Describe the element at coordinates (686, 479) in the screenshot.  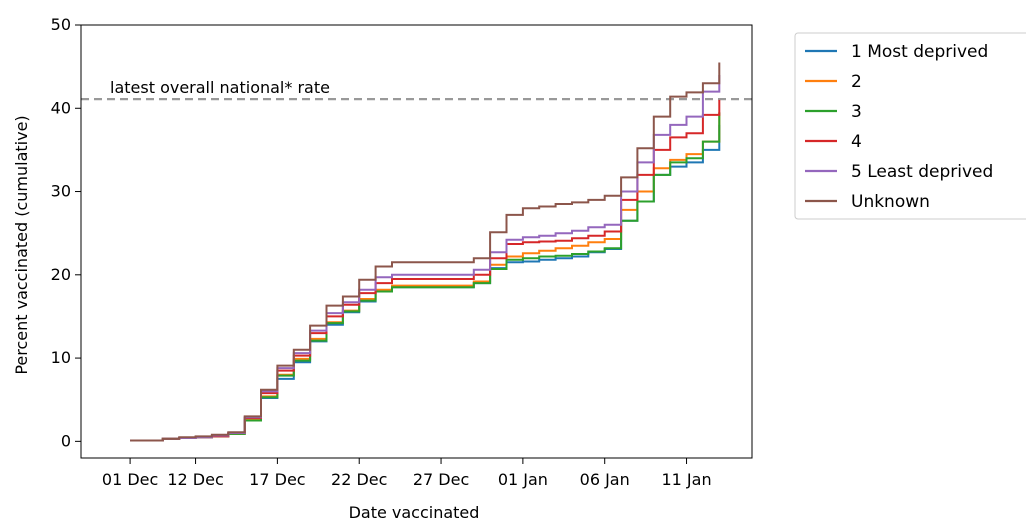
I see `x-tick-label: 11 Jan` at that location.